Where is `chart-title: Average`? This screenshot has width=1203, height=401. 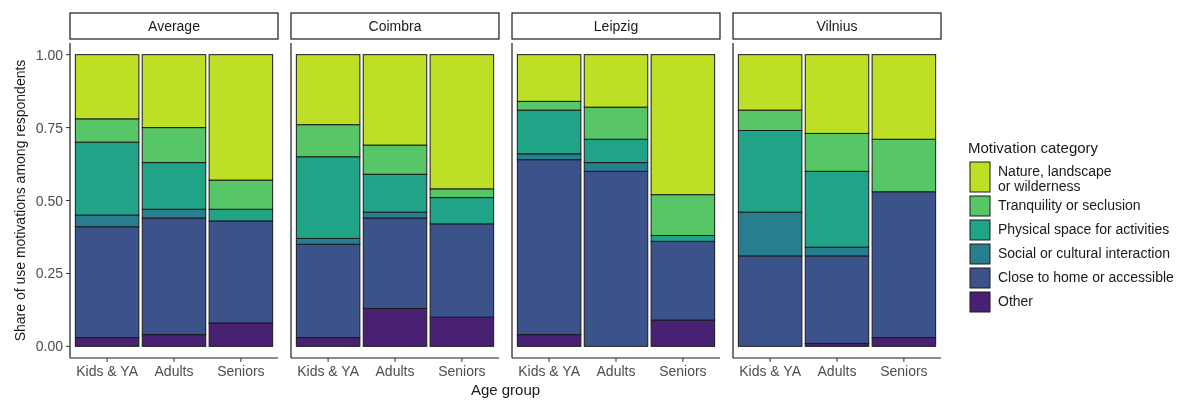 chart-title: Average is located at coordinates (174, 26).